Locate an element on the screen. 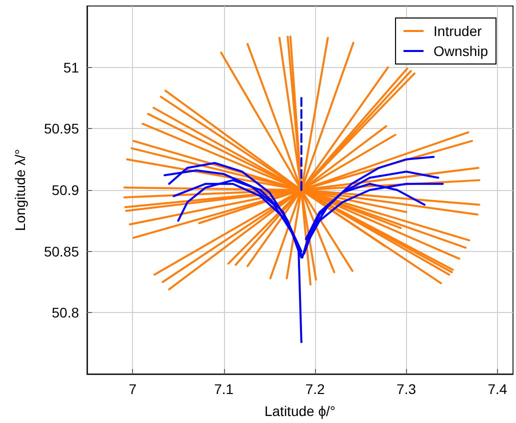  x-tick-label: 7.3 is located at coordinates (406, 389).